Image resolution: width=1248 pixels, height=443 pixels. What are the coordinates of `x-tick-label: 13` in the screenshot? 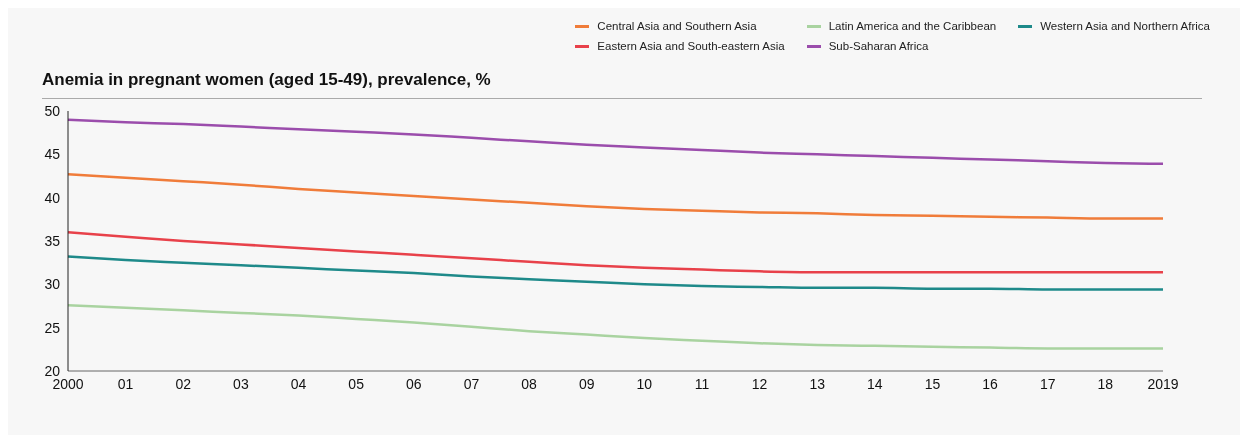 It's located at (817, 383).